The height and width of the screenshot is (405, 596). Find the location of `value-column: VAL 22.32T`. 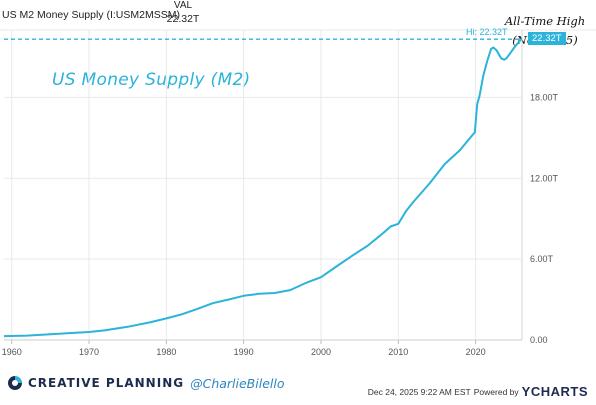

value-column: VAL 22.32T is located at coordinates (183, 12).